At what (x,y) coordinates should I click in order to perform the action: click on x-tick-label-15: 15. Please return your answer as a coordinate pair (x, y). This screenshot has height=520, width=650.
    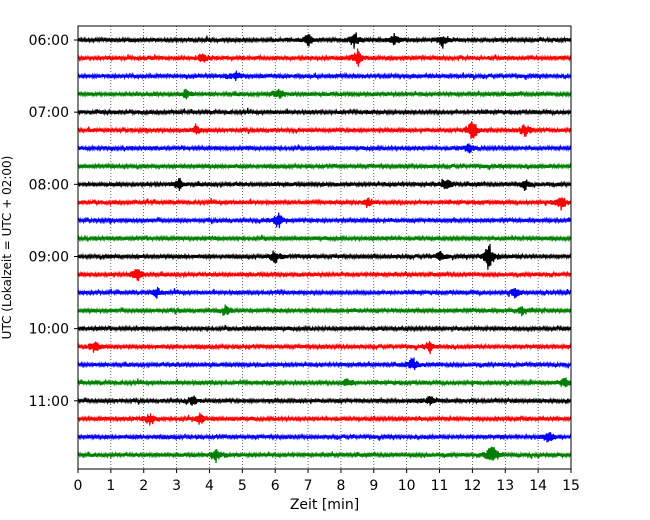
    Looking at the image, I should click on (571, 486).